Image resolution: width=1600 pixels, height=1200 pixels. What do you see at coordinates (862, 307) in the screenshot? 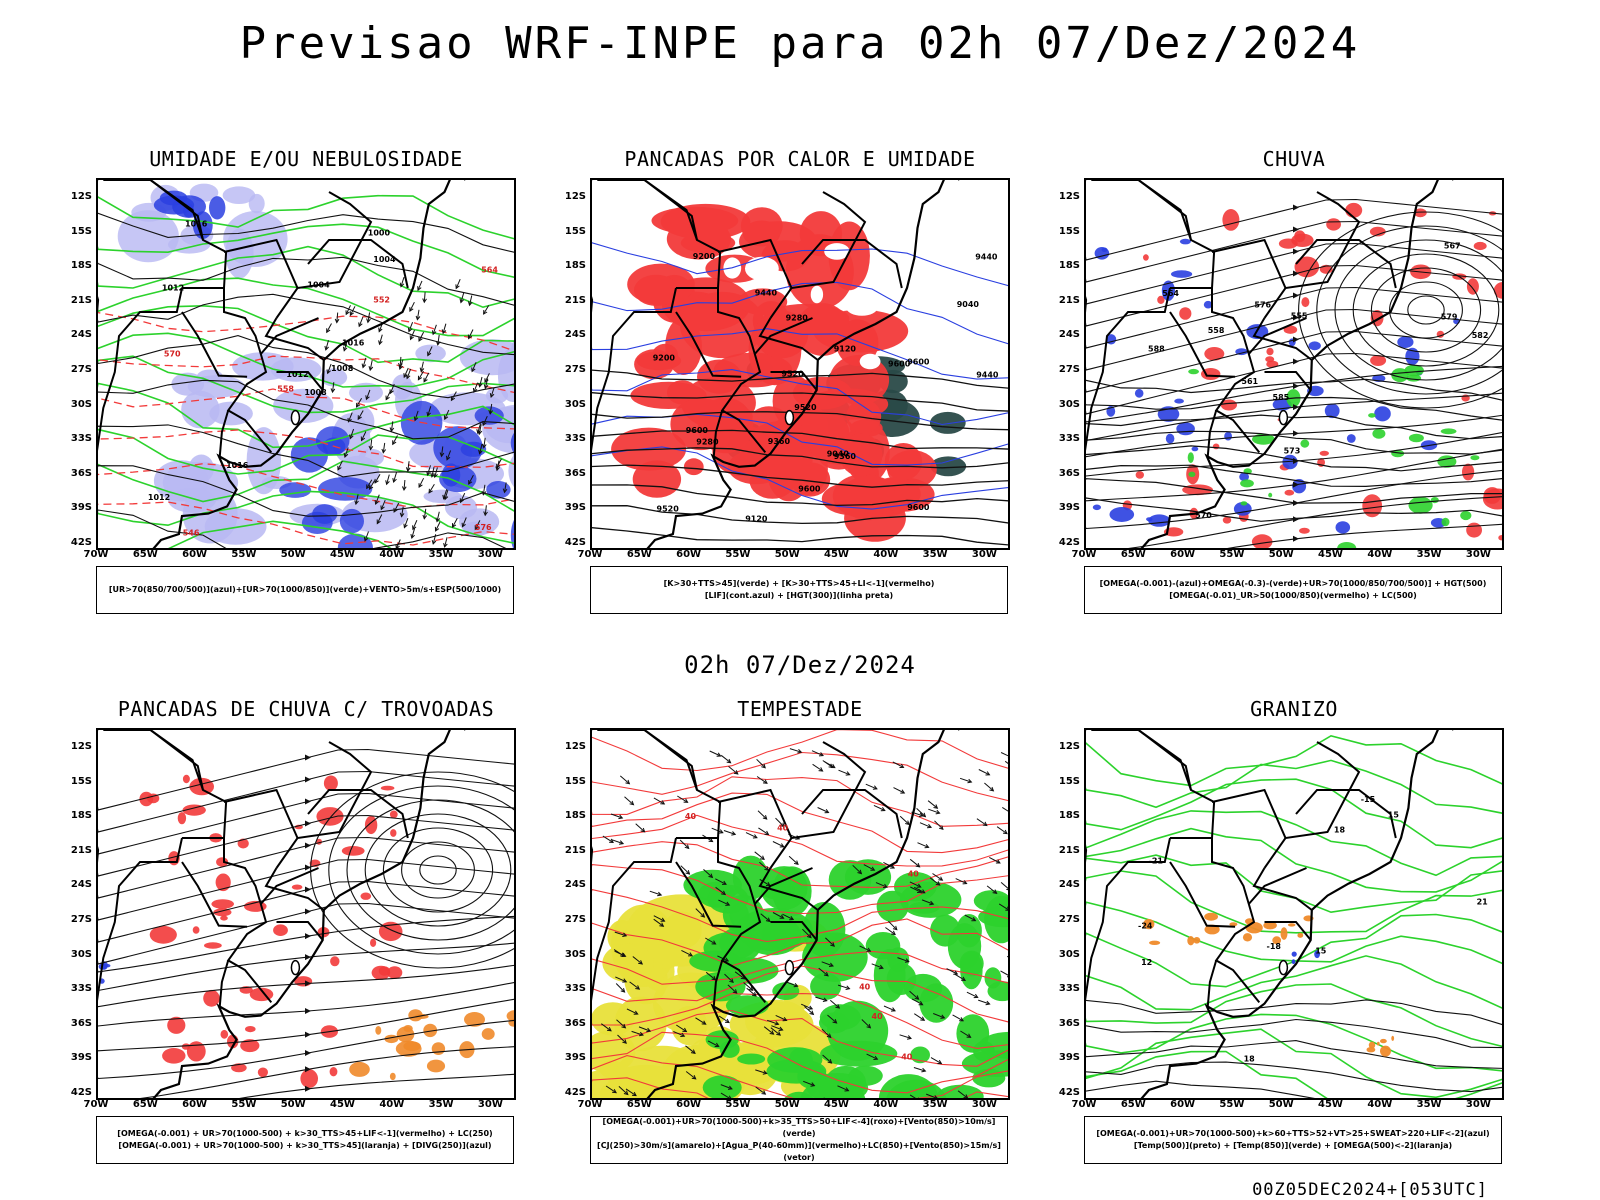
I see `clear-areas-patch` at bounding box center [862, 307].